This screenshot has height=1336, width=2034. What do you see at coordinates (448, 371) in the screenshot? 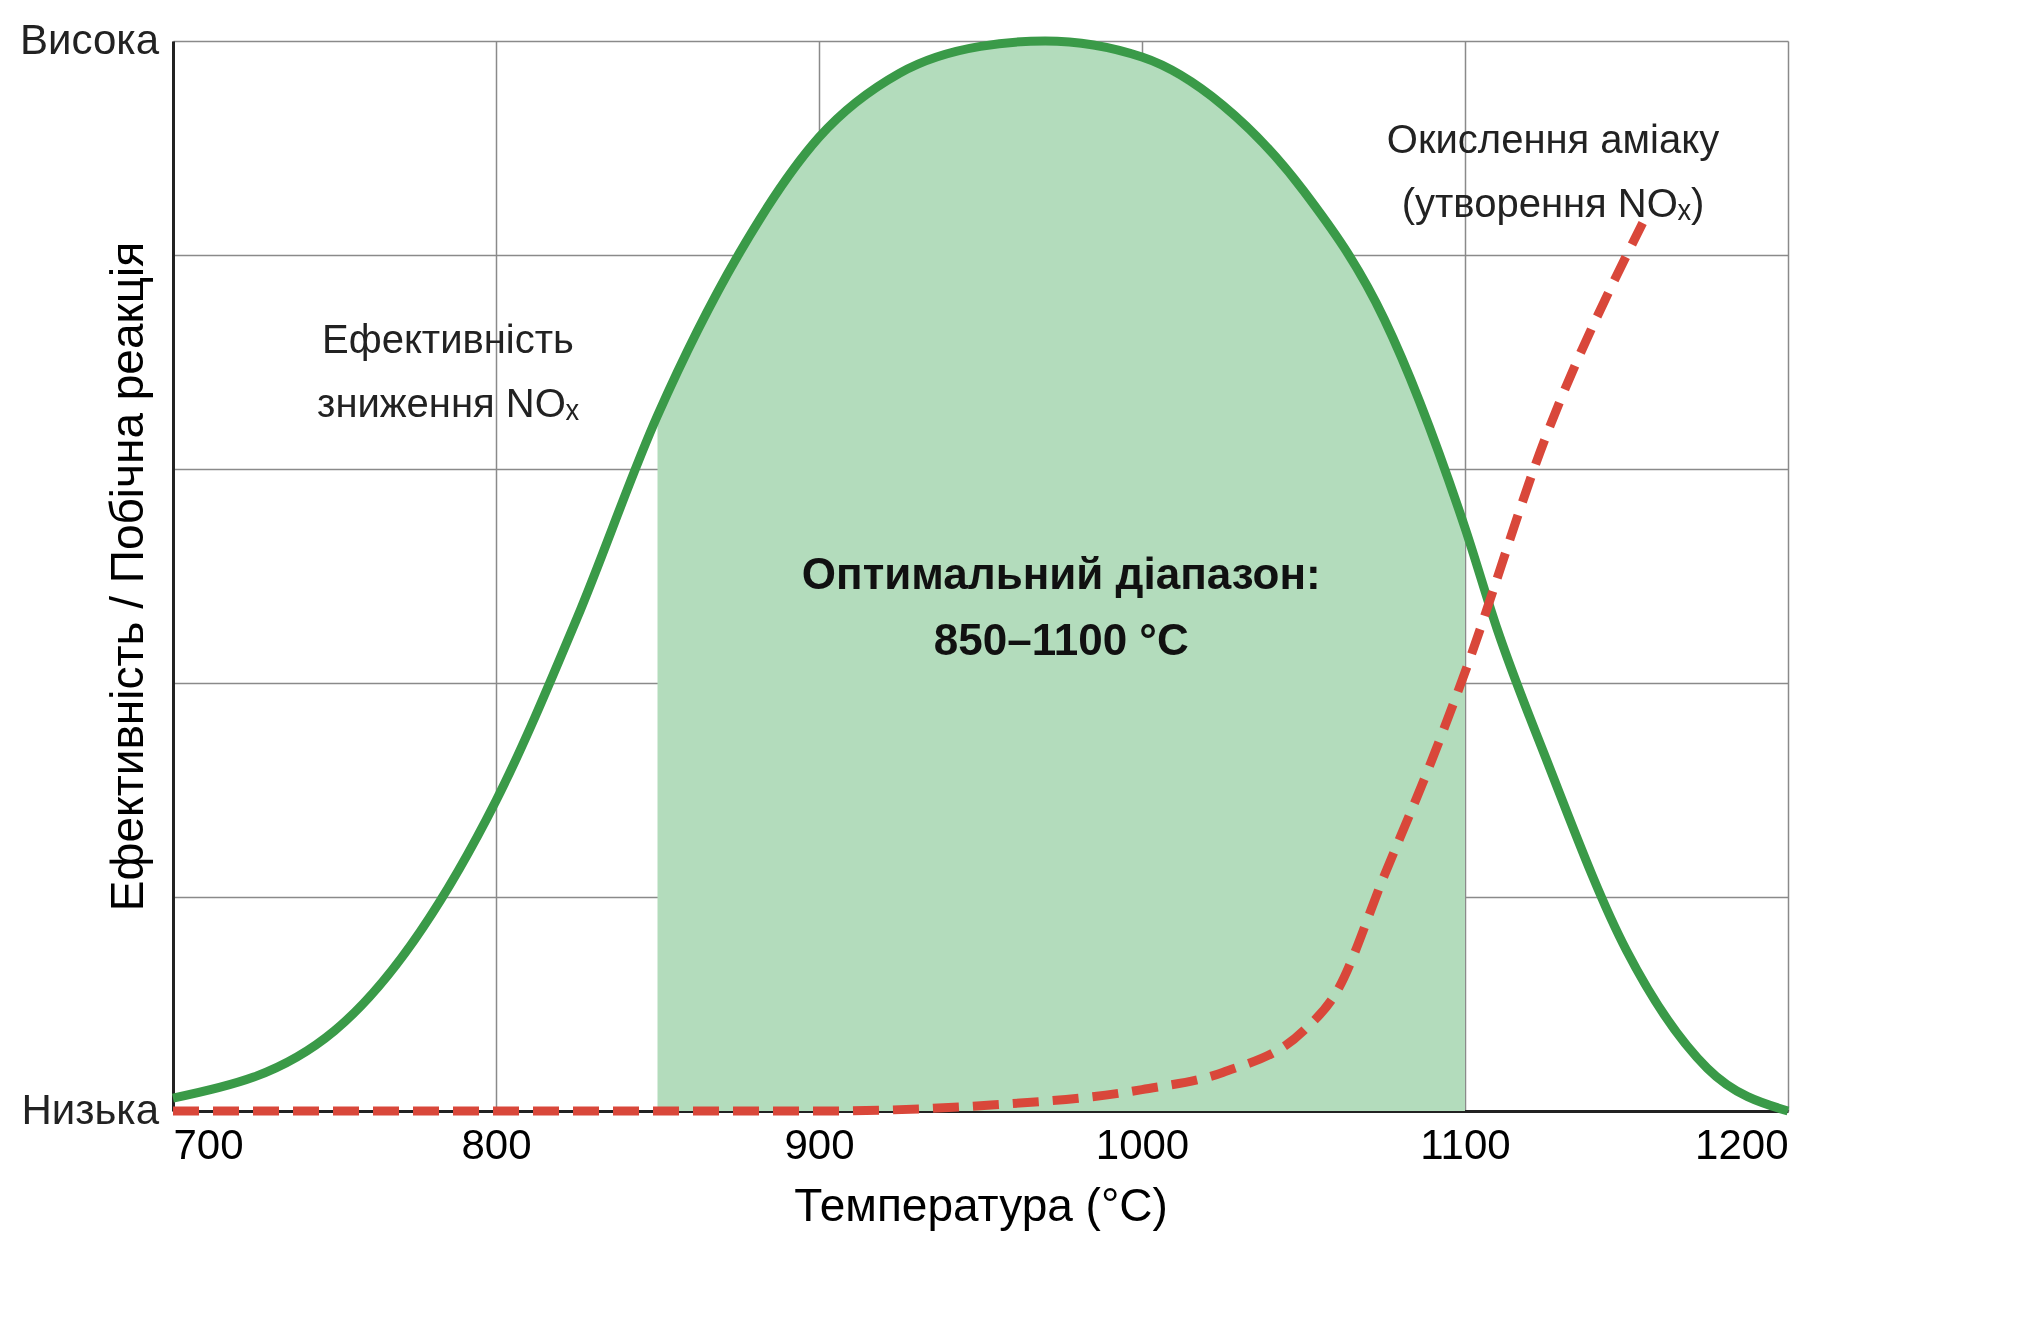
I see `series-label: Ефективність зниження NOₓ` at bounding box center [448, 371].